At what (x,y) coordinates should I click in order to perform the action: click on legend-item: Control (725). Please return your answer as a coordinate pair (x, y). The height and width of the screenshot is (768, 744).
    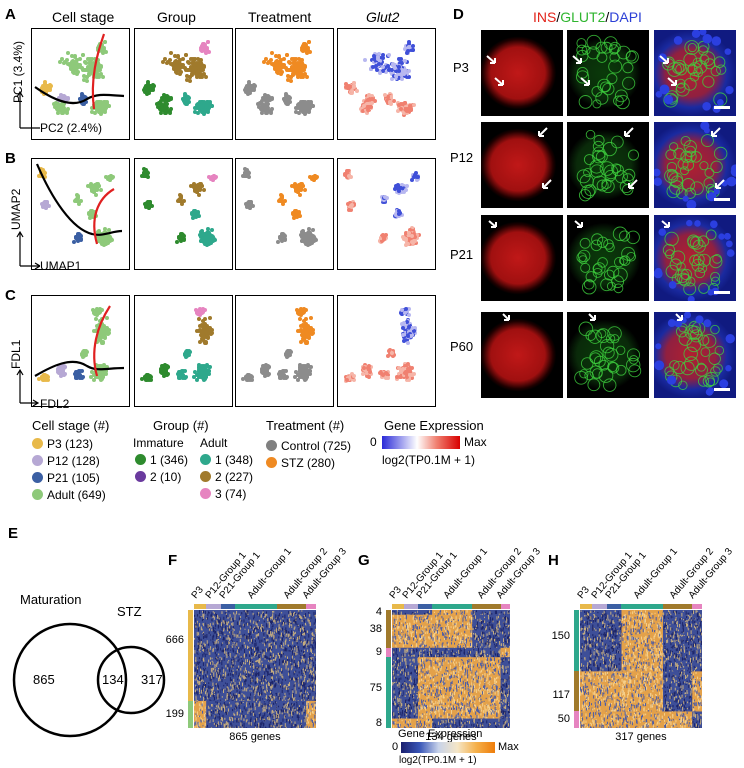
    Looking at the image, I should click on (308, 446).